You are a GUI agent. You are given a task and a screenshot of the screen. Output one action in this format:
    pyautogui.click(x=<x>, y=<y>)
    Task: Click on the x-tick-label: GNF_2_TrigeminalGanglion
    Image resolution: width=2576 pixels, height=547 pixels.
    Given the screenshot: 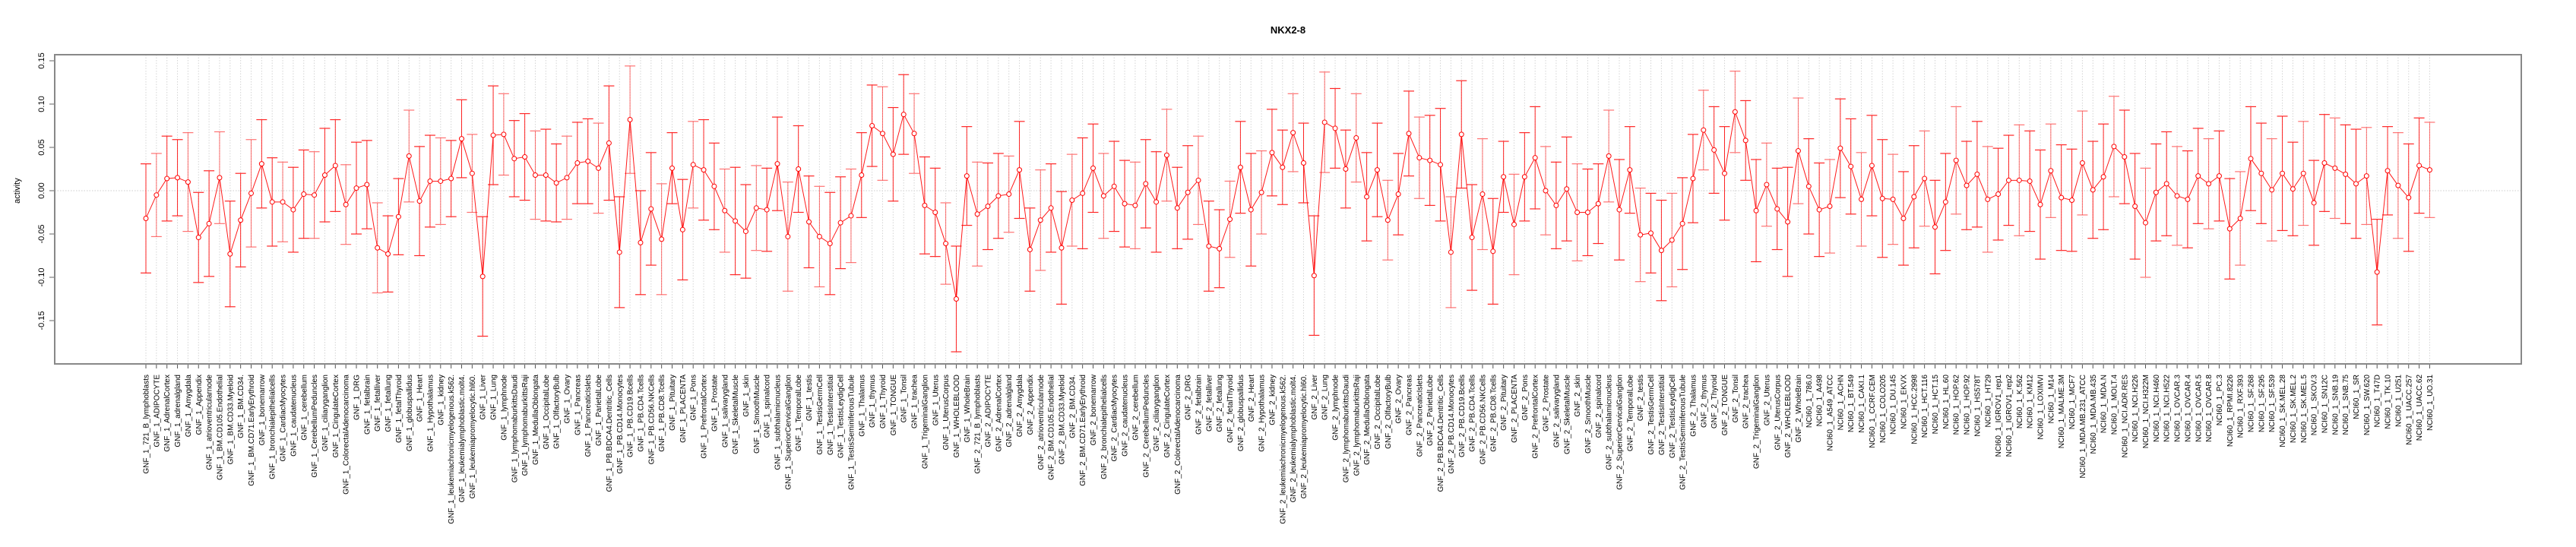 What is the action you would take?
    pyautogui.click(x=1757, y=422)
    